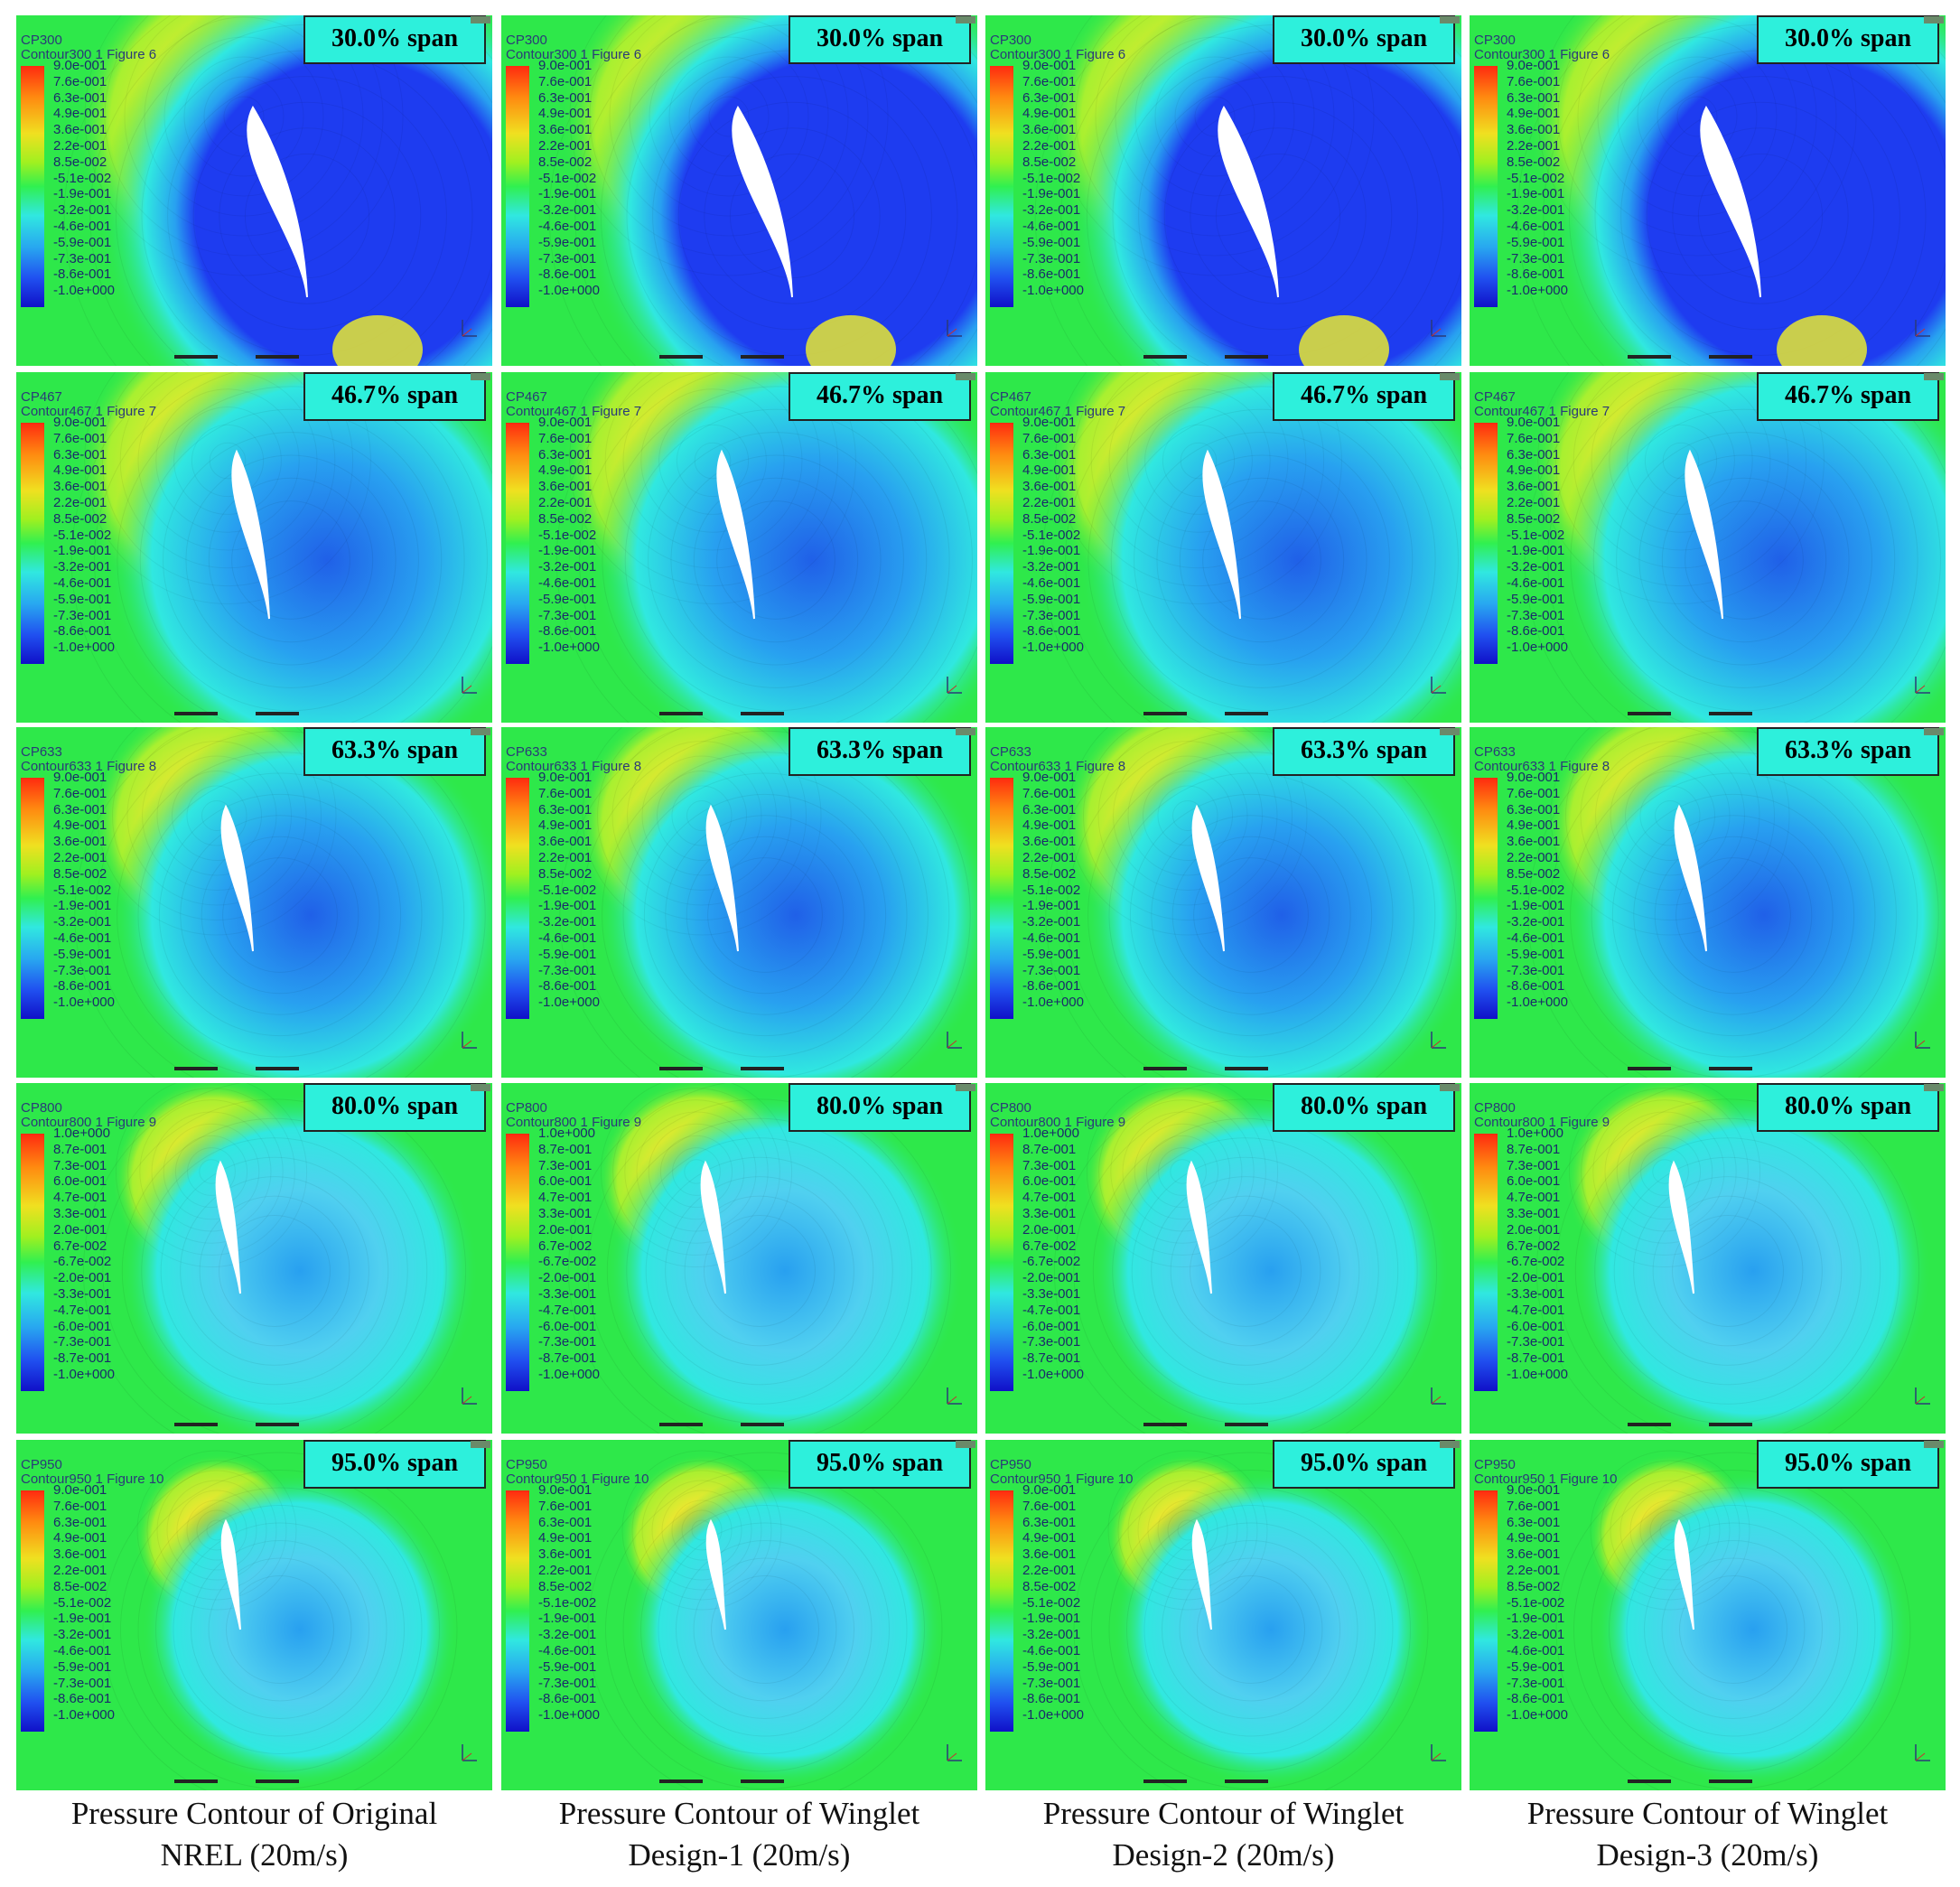  I want to click on plot-header: CP950 Contour950 1 Figure 10, so click(1061, 1472).